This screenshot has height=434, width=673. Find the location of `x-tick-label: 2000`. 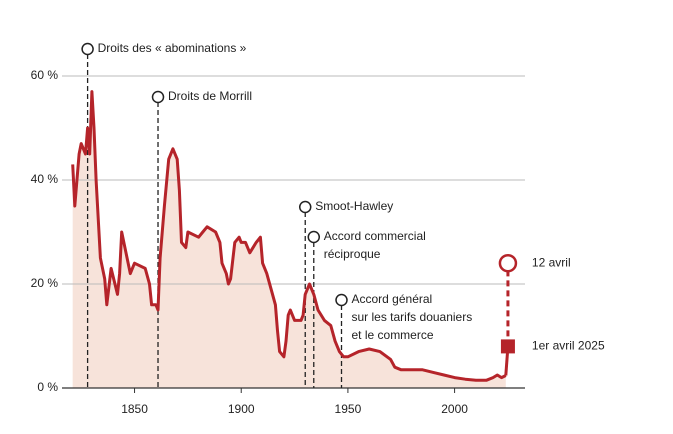

x-tick-label: 2000 is located at coordinates (454, 409).